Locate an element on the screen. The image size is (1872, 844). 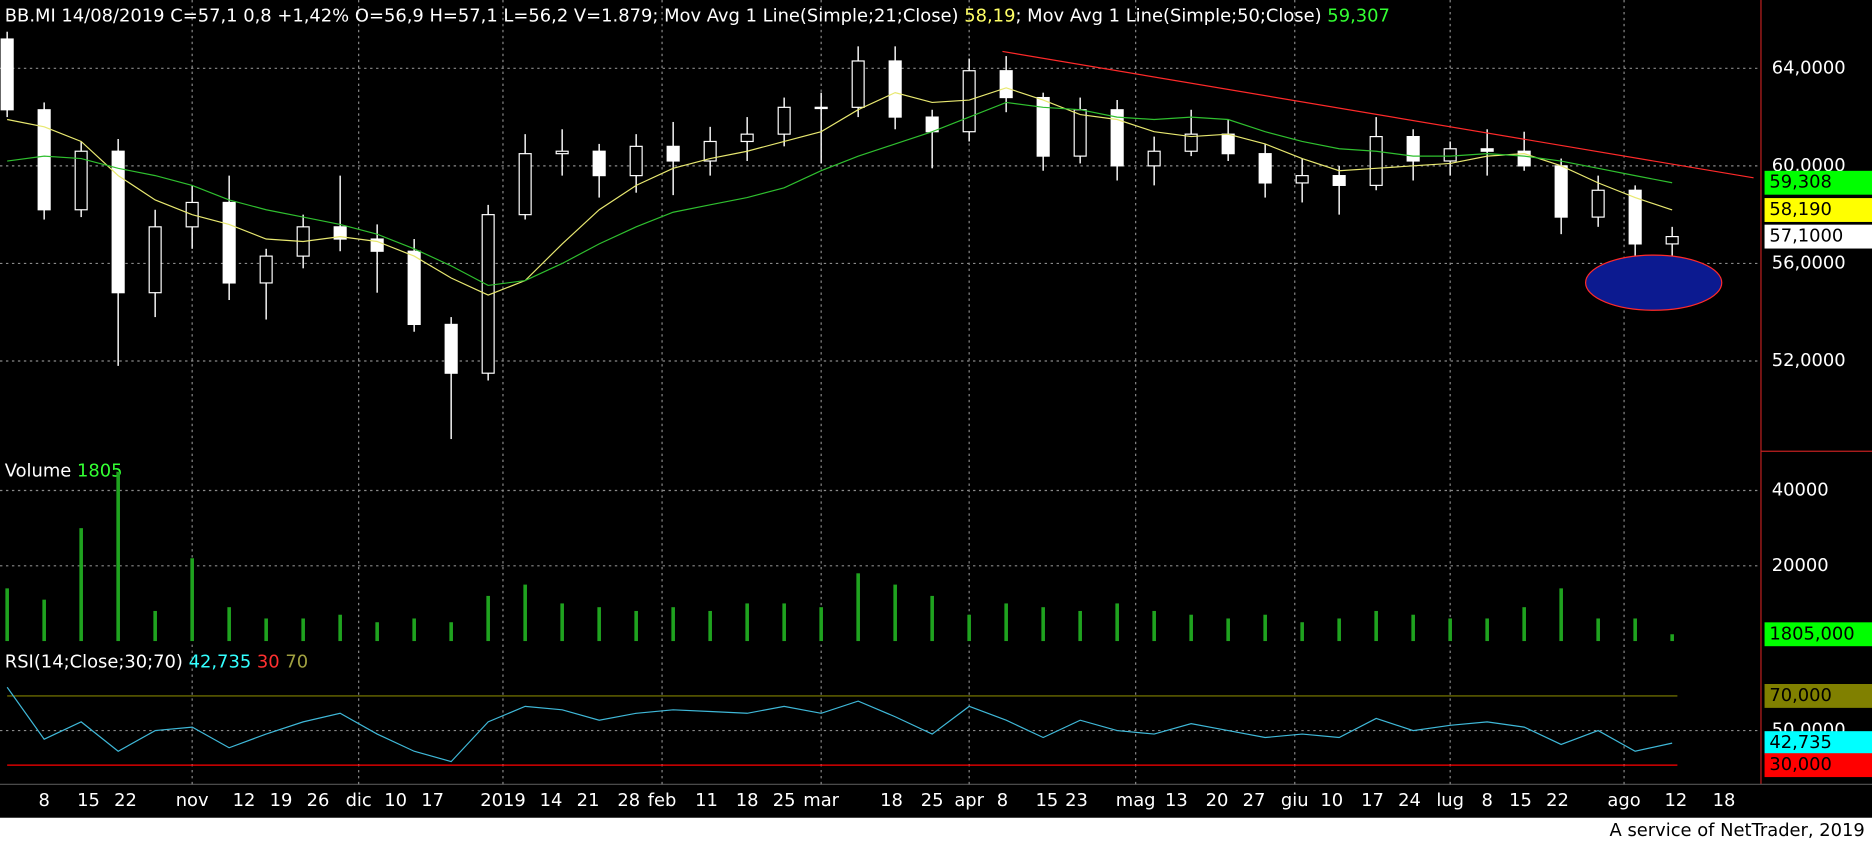
x-tick-label: 12 is located at coordinates (1675, 800).